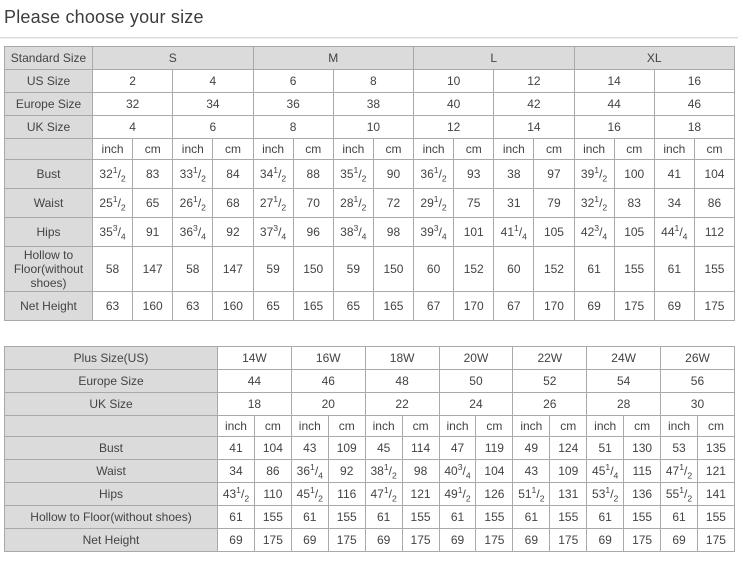  What do you see at coordinates (393, 232) in the screenshot?
I see `measure-cell: 98` at bounding box center [393, 232].